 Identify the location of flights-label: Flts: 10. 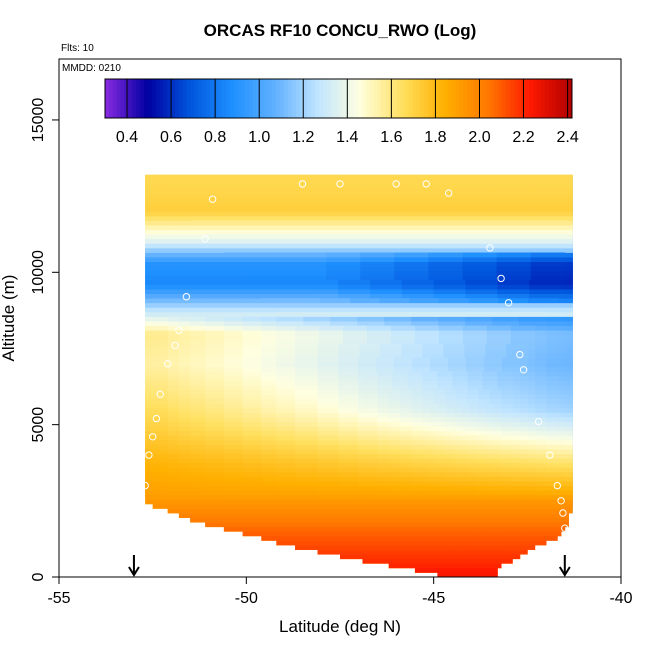
(77, 48).